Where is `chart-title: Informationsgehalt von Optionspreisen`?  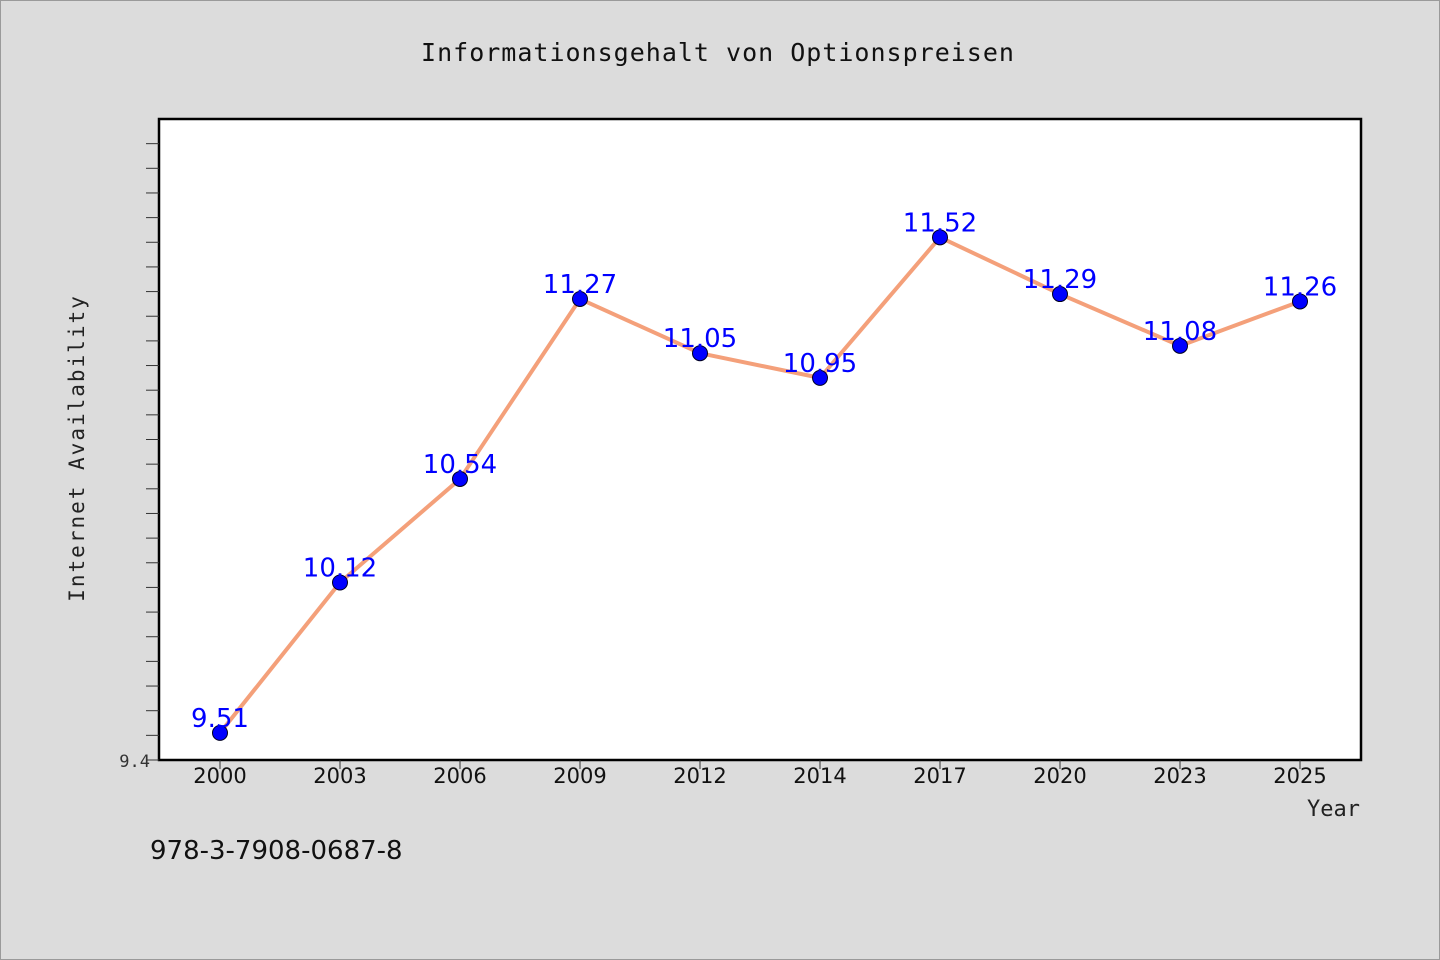
chart-title: Informationsgehalt von Optionspreisen is located at coordinates (718, 52).